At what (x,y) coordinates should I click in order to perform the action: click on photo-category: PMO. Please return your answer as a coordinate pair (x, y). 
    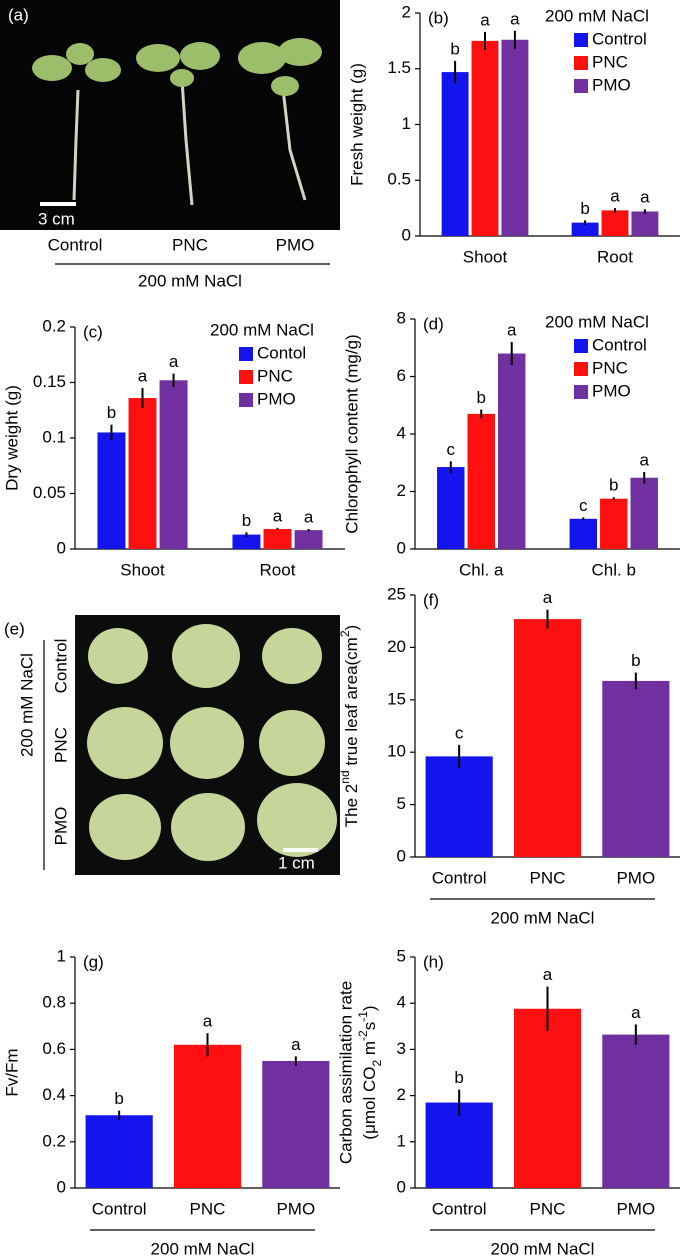
    Looking at the image, I should click on (295, 244).